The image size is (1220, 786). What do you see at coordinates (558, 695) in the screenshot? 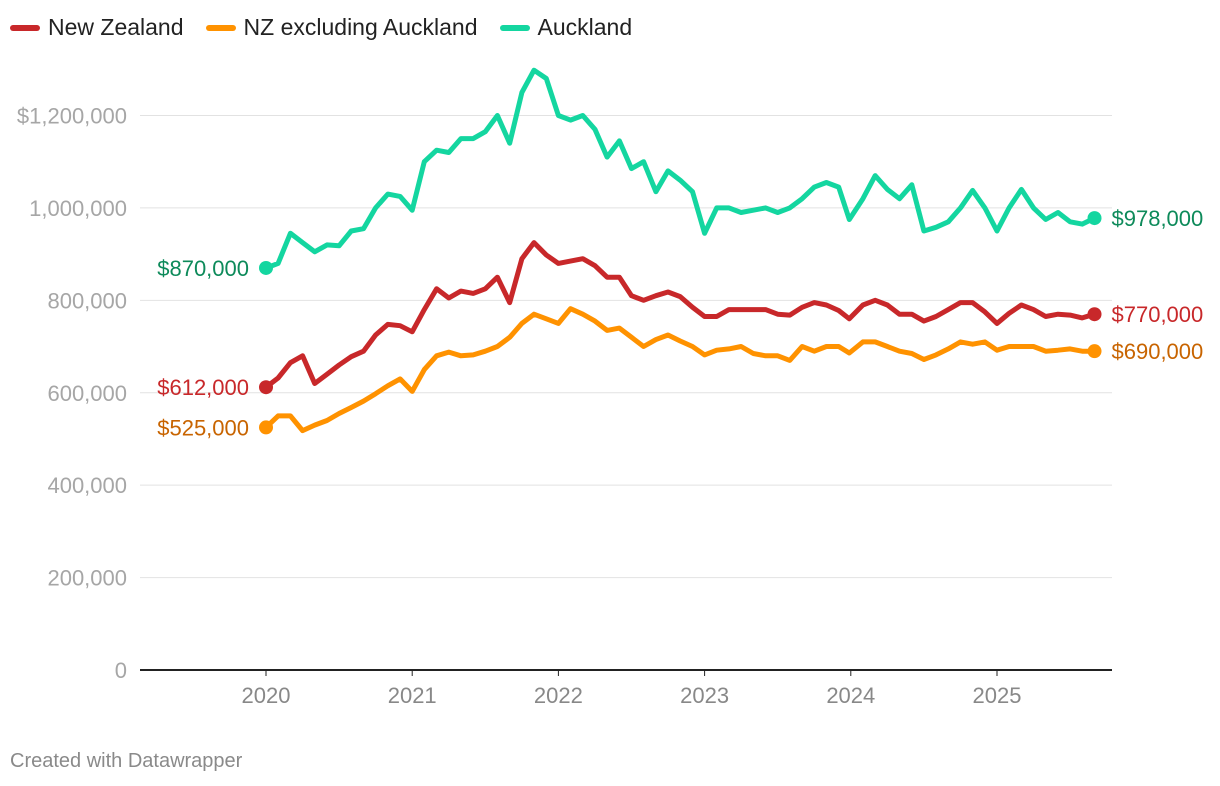
I see `x-tick-label: 2022` at bounding box center [558, 695].